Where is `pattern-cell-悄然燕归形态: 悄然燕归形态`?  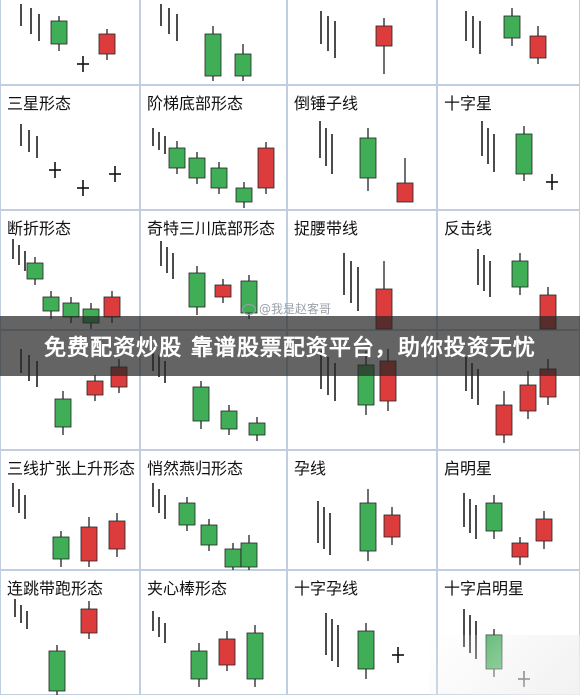
pattern-cell-悄然燕归形态: 悄然燕归形态 is located at coordinates (213, 510).